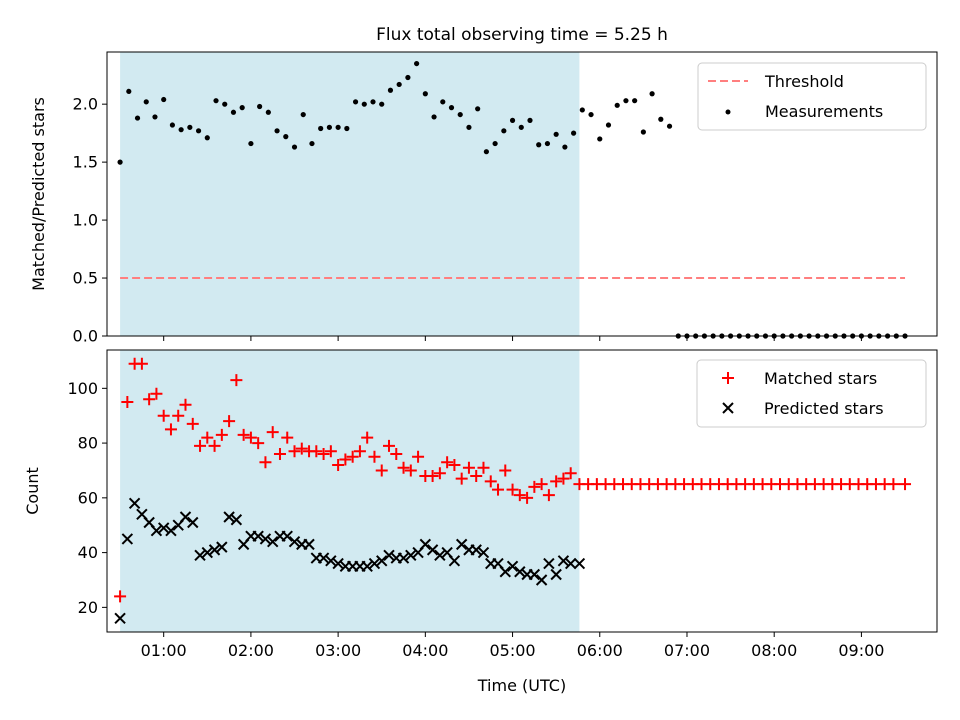  I want to click on x-axis-label: Time (UTC), so click(521, 685).